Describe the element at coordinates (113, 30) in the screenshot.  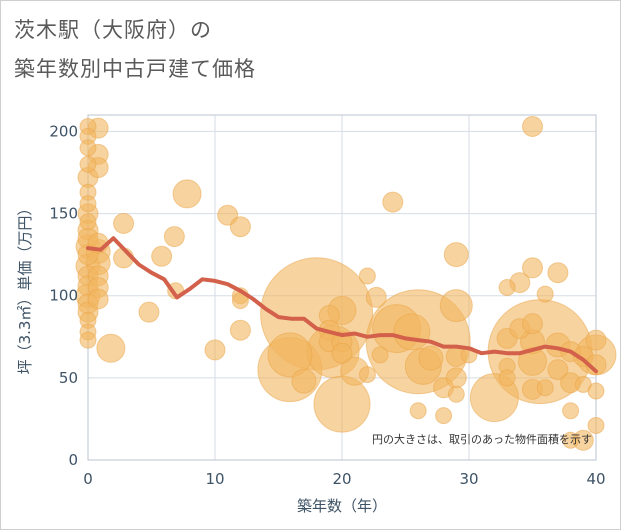
I see `chart-title-line1: 茨木駅（大阪府）の` at that location.